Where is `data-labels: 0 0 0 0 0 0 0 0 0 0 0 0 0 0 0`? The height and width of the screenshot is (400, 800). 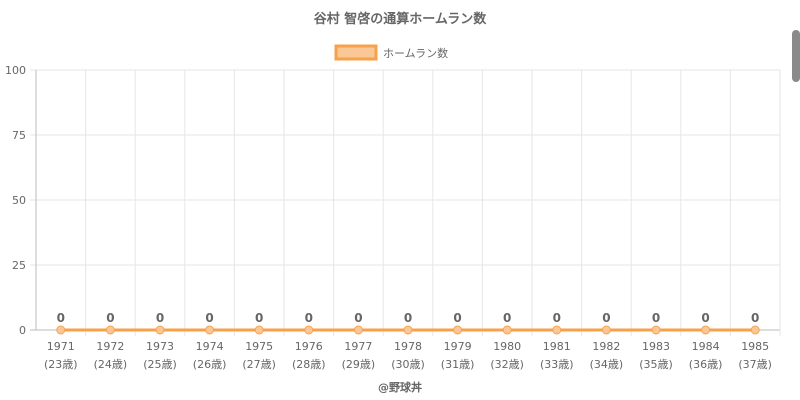
data-labels: 0 0 0 0 0 0 0 0 0 0 0 0 0 0 0 is located at coordinates (408, 318).